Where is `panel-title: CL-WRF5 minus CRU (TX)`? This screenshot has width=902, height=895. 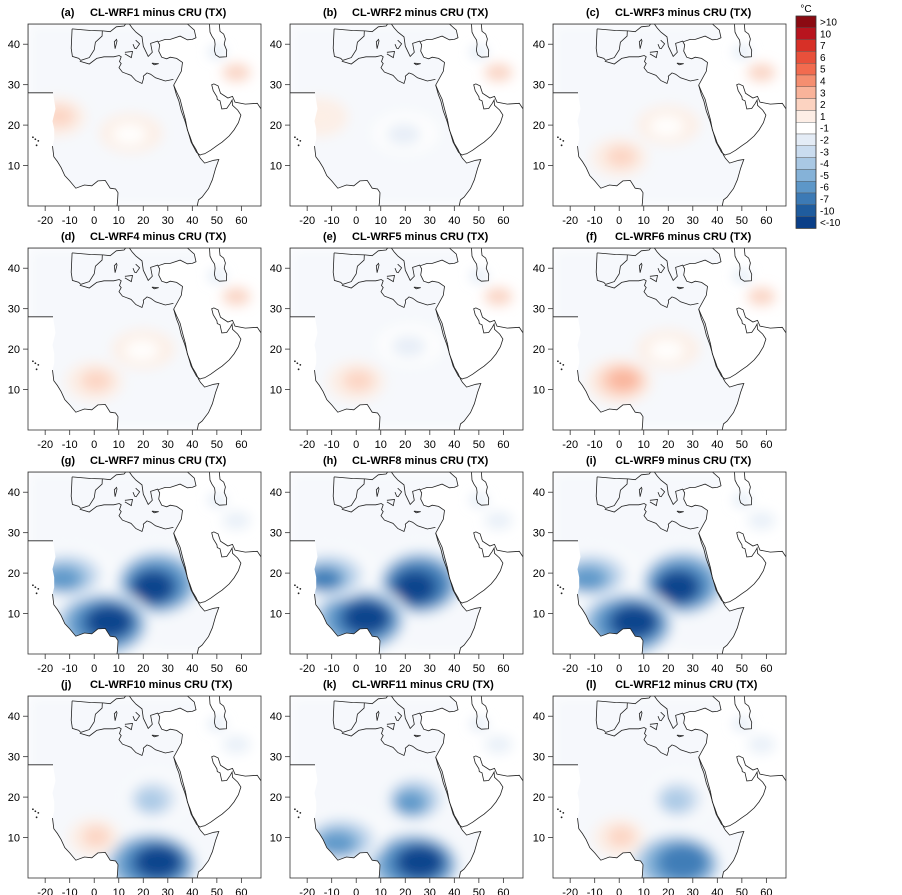
panel-title: CL-WRF5 minus CRU (TX) is located at coordinates (420, 237).